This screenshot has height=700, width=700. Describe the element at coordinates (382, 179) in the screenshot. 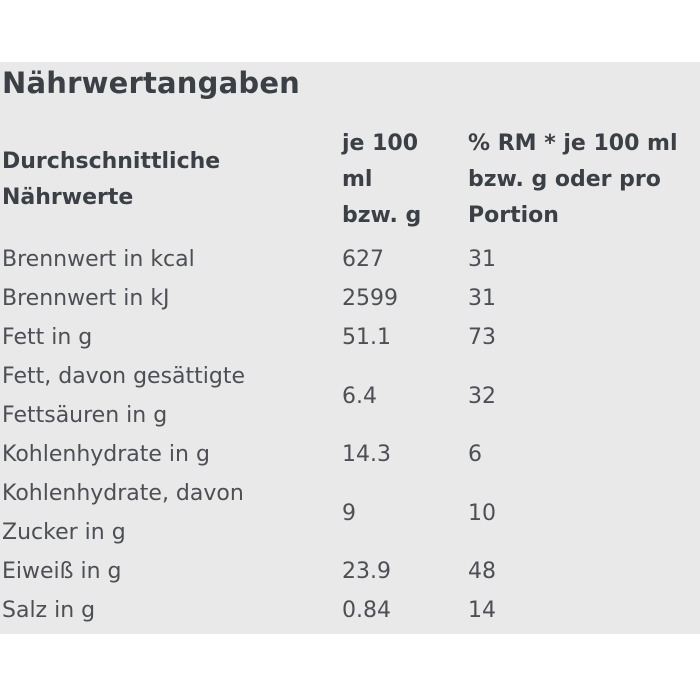

I see `header-per-100: je 100 ml bzw. g` at that location.